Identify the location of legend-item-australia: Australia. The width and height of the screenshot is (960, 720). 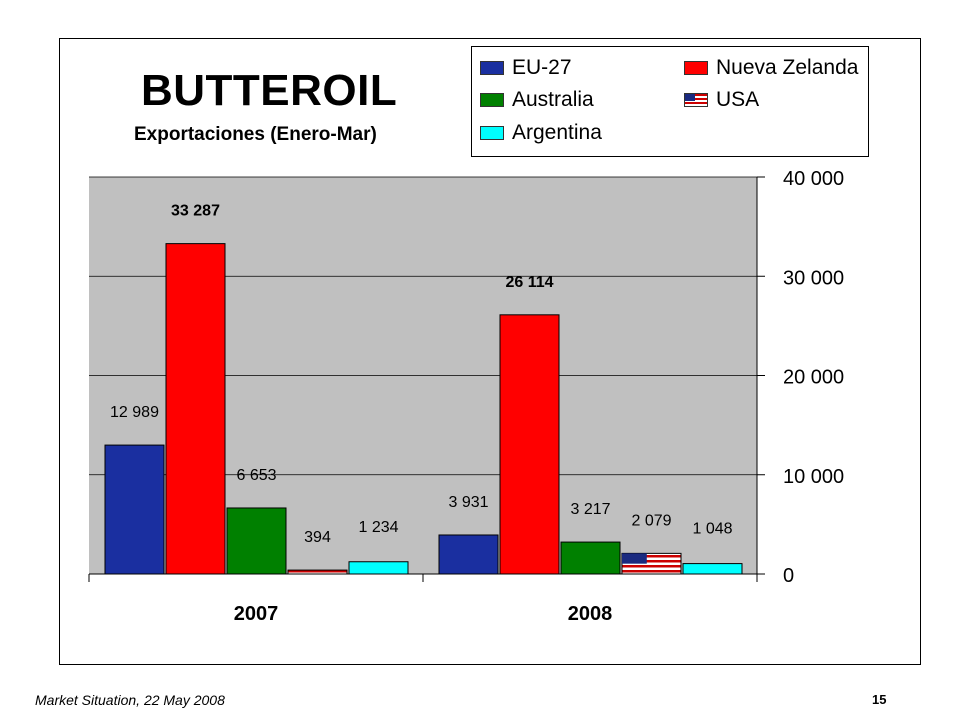
(537, 100).